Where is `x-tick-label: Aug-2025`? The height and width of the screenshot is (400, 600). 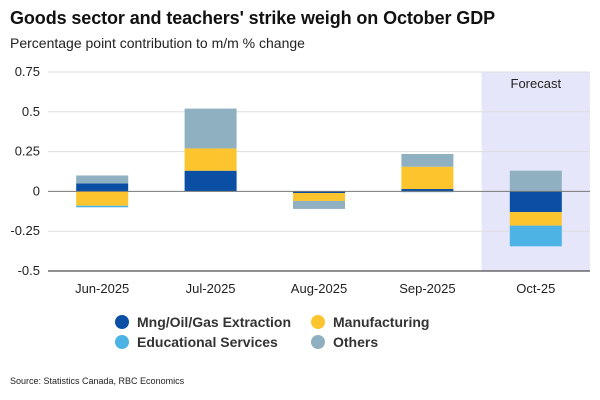
x-tick-label: Aug-2025 is located at coordinates (319, 288).